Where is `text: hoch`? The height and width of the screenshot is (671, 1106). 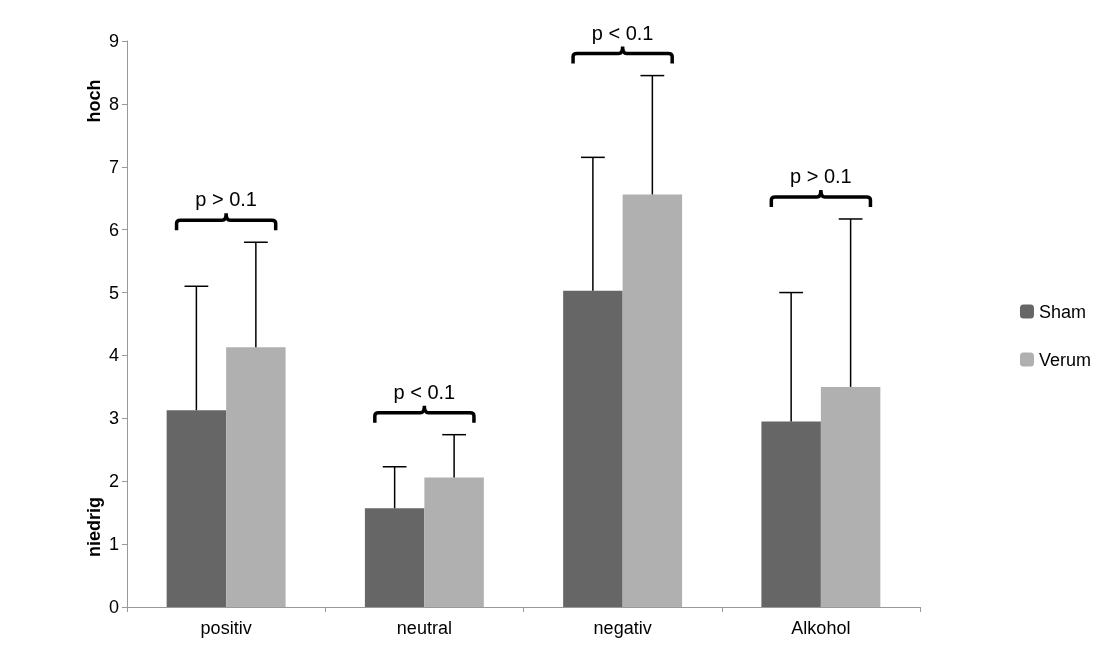
text: hoch is located at coordinates (94, 101).